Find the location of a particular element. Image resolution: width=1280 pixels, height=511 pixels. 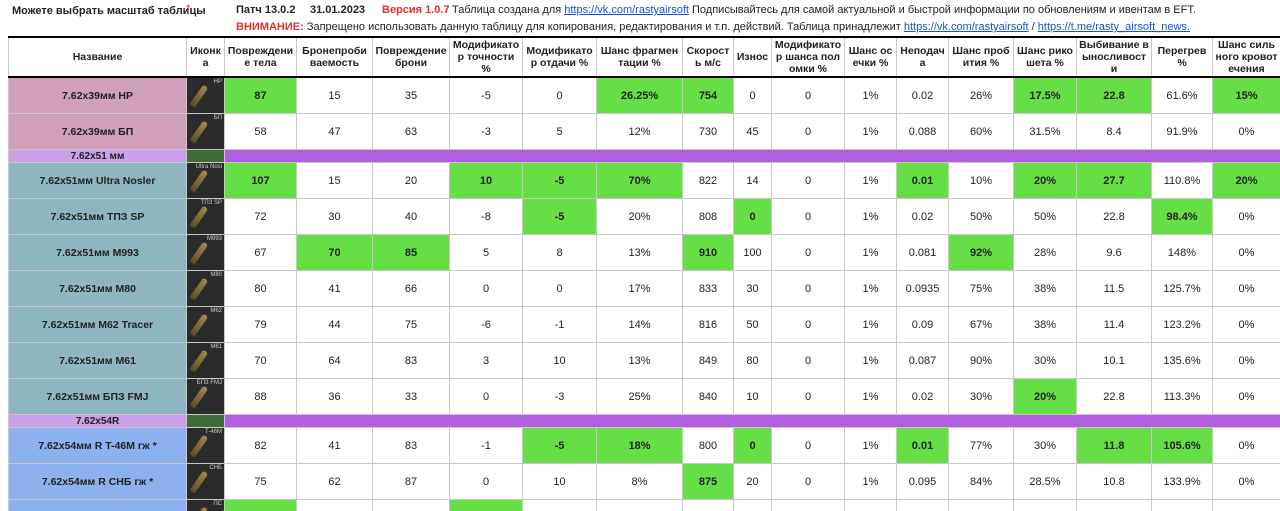

ammo-icon: T-46M is located at coordinates (205, 445).